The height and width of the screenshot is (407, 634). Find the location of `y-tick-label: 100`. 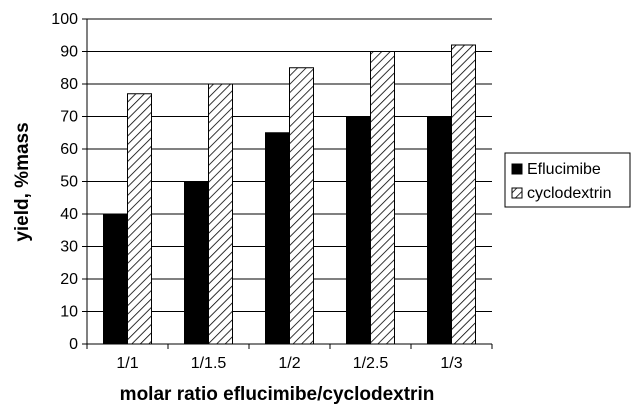

y-tick-label: 100 is located at coordinates (64, 19).